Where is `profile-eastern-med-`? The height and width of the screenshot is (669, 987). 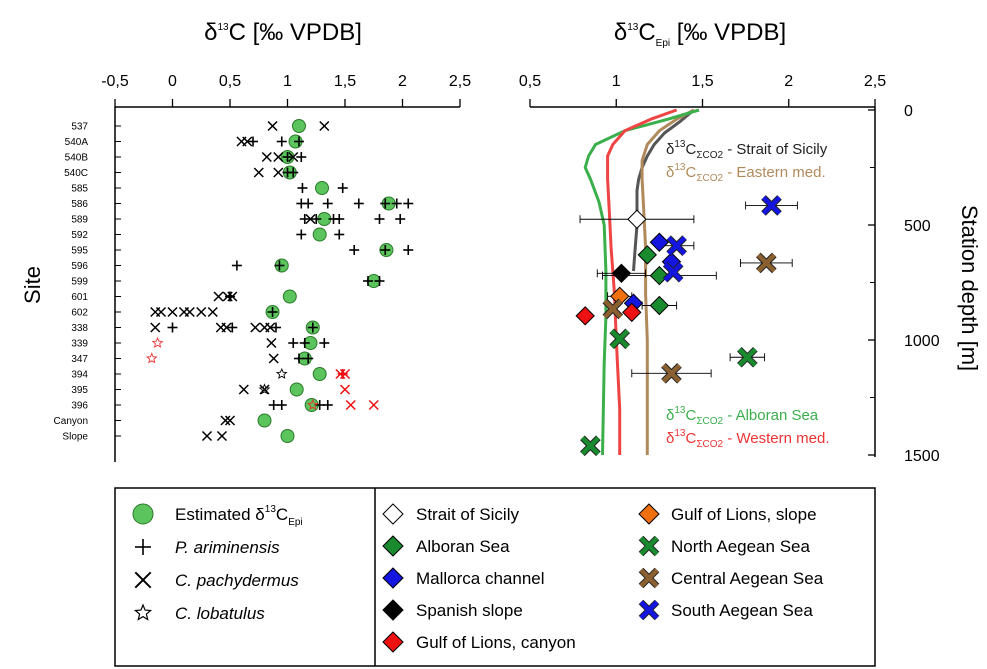 profile-eastern-med- is located at coordinates (667, 281).